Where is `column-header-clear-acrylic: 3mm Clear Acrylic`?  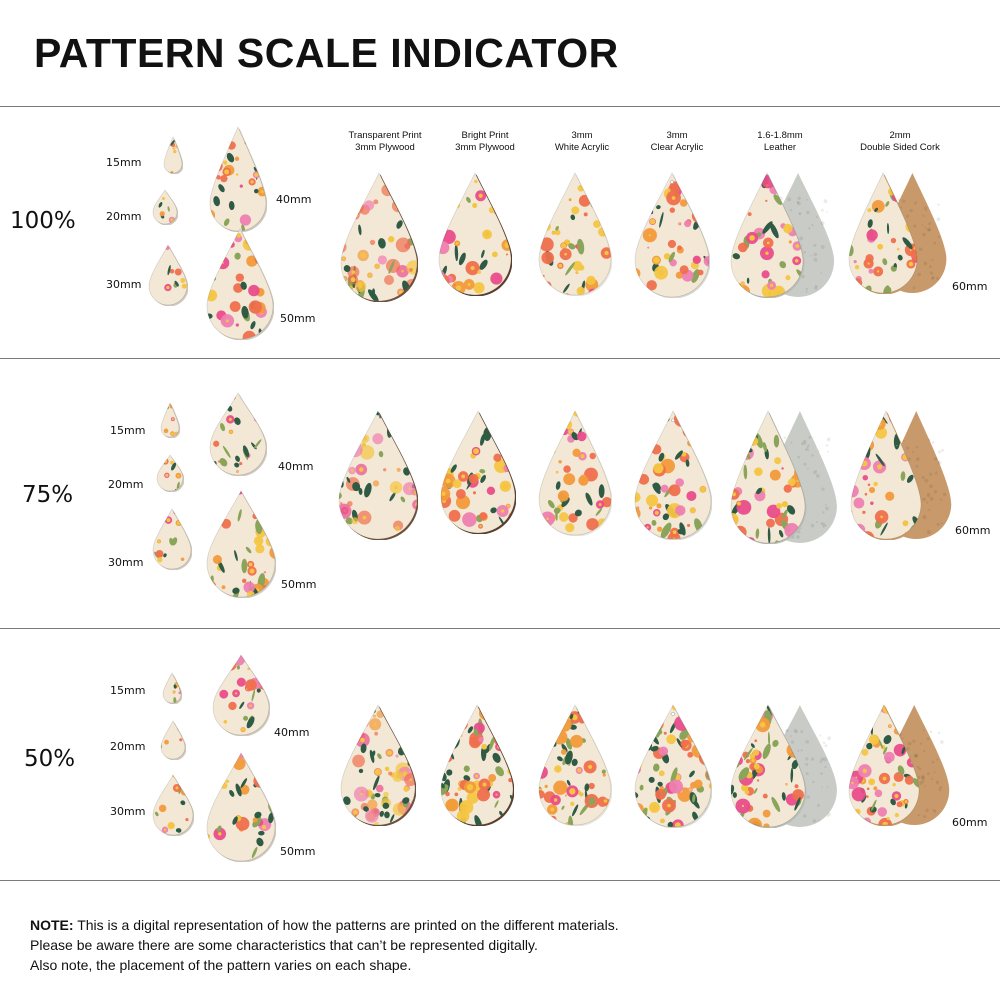
column-header-clear-acrylic: 3mm Clear Acrylic is located at coordinates (677, 141).